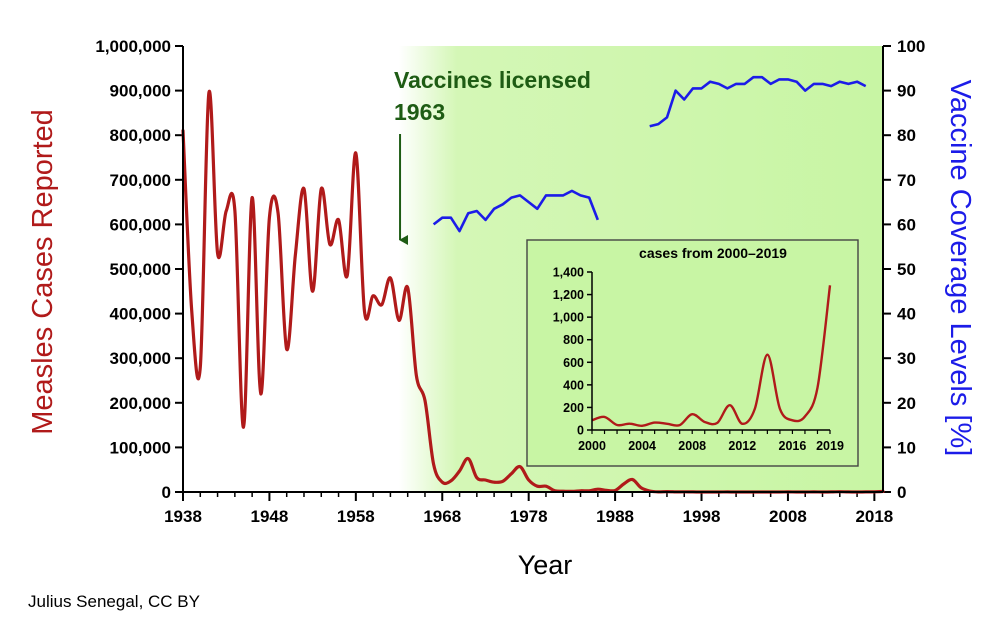 This screenshot has width=1000, height=626. What do you see at coordinates (906, 403) in the screenshot?
I see `right-tick-label: 20` at bounding box center [906, 403].